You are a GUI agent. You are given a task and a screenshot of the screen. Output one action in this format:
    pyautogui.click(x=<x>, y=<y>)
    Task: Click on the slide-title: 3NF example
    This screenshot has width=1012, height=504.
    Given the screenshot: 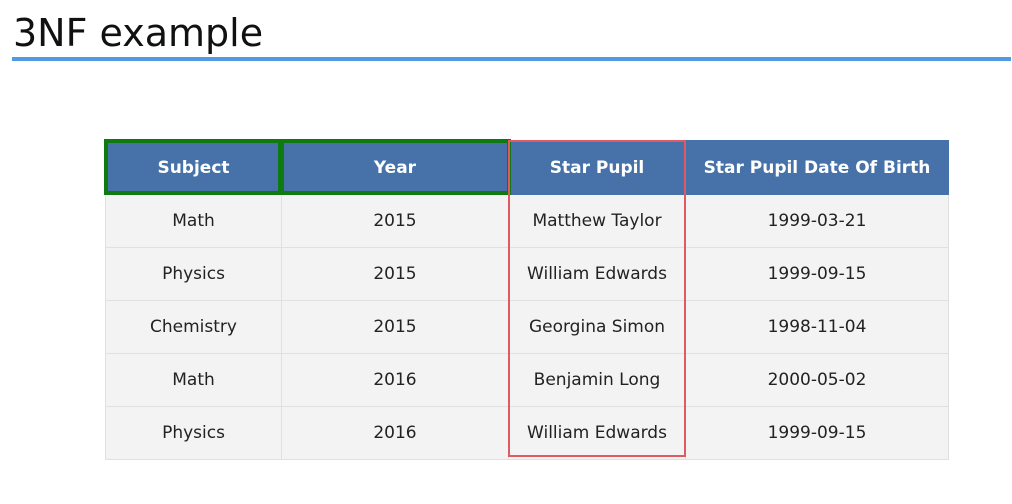 What is the action you would take?
    pyautogui.click(x=138, y=33)
    